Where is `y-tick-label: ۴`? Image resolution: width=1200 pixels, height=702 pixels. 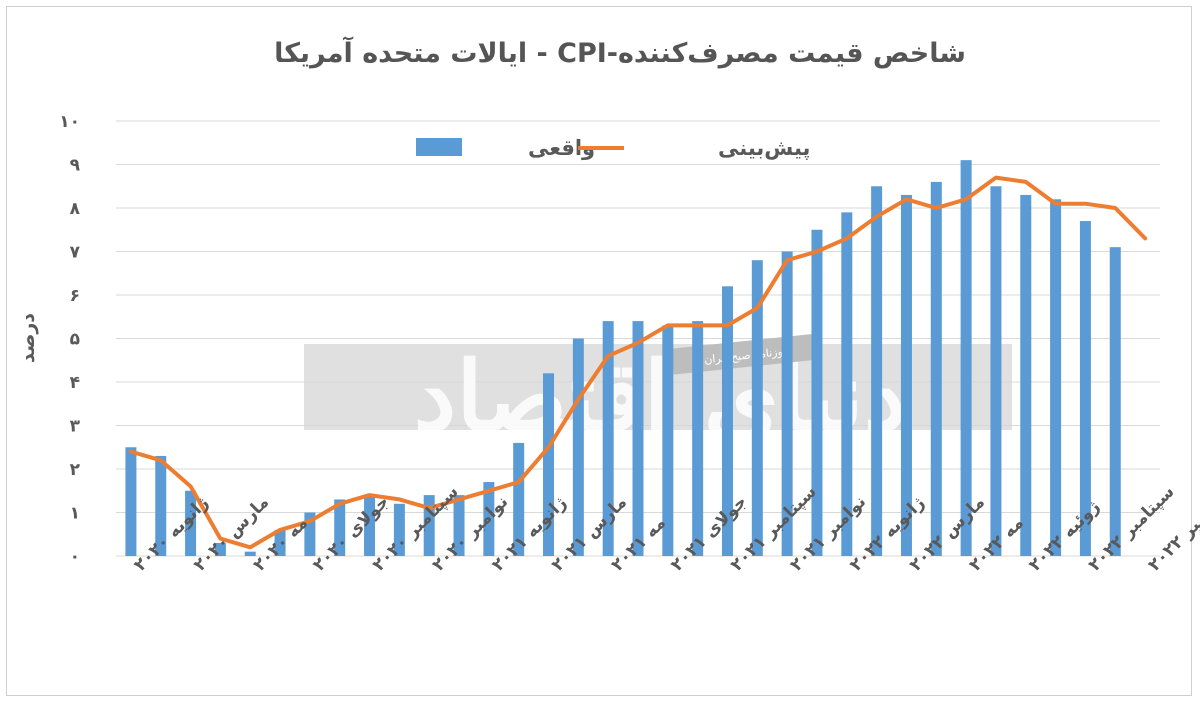 y-tick-label: ۴ is located at coordinates (75, 383).